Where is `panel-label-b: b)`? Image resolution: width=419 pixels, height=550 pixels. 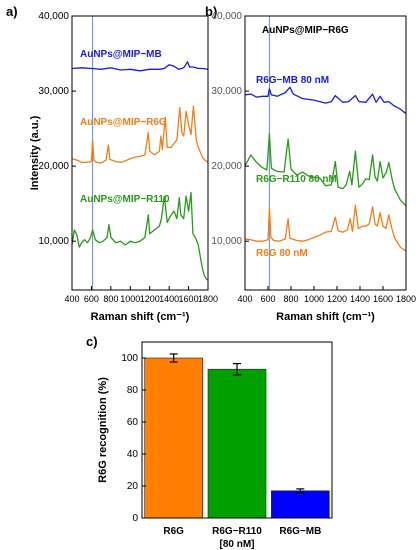 panel-label-b: b) is located at coordinates (211, 11).